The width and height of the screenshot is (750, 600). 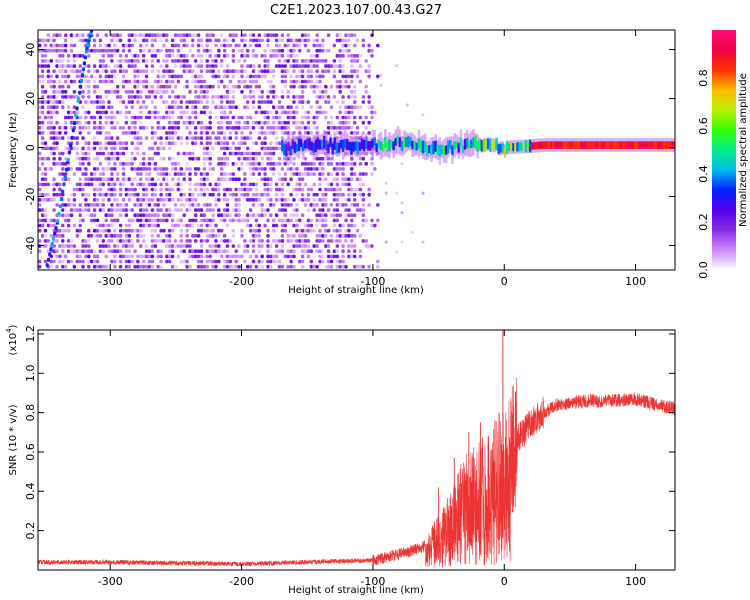 What do you see at coordinates (73, 130) in the screenshot?
I see `diagonal-trace-cell` at bounding box center [73, 130].